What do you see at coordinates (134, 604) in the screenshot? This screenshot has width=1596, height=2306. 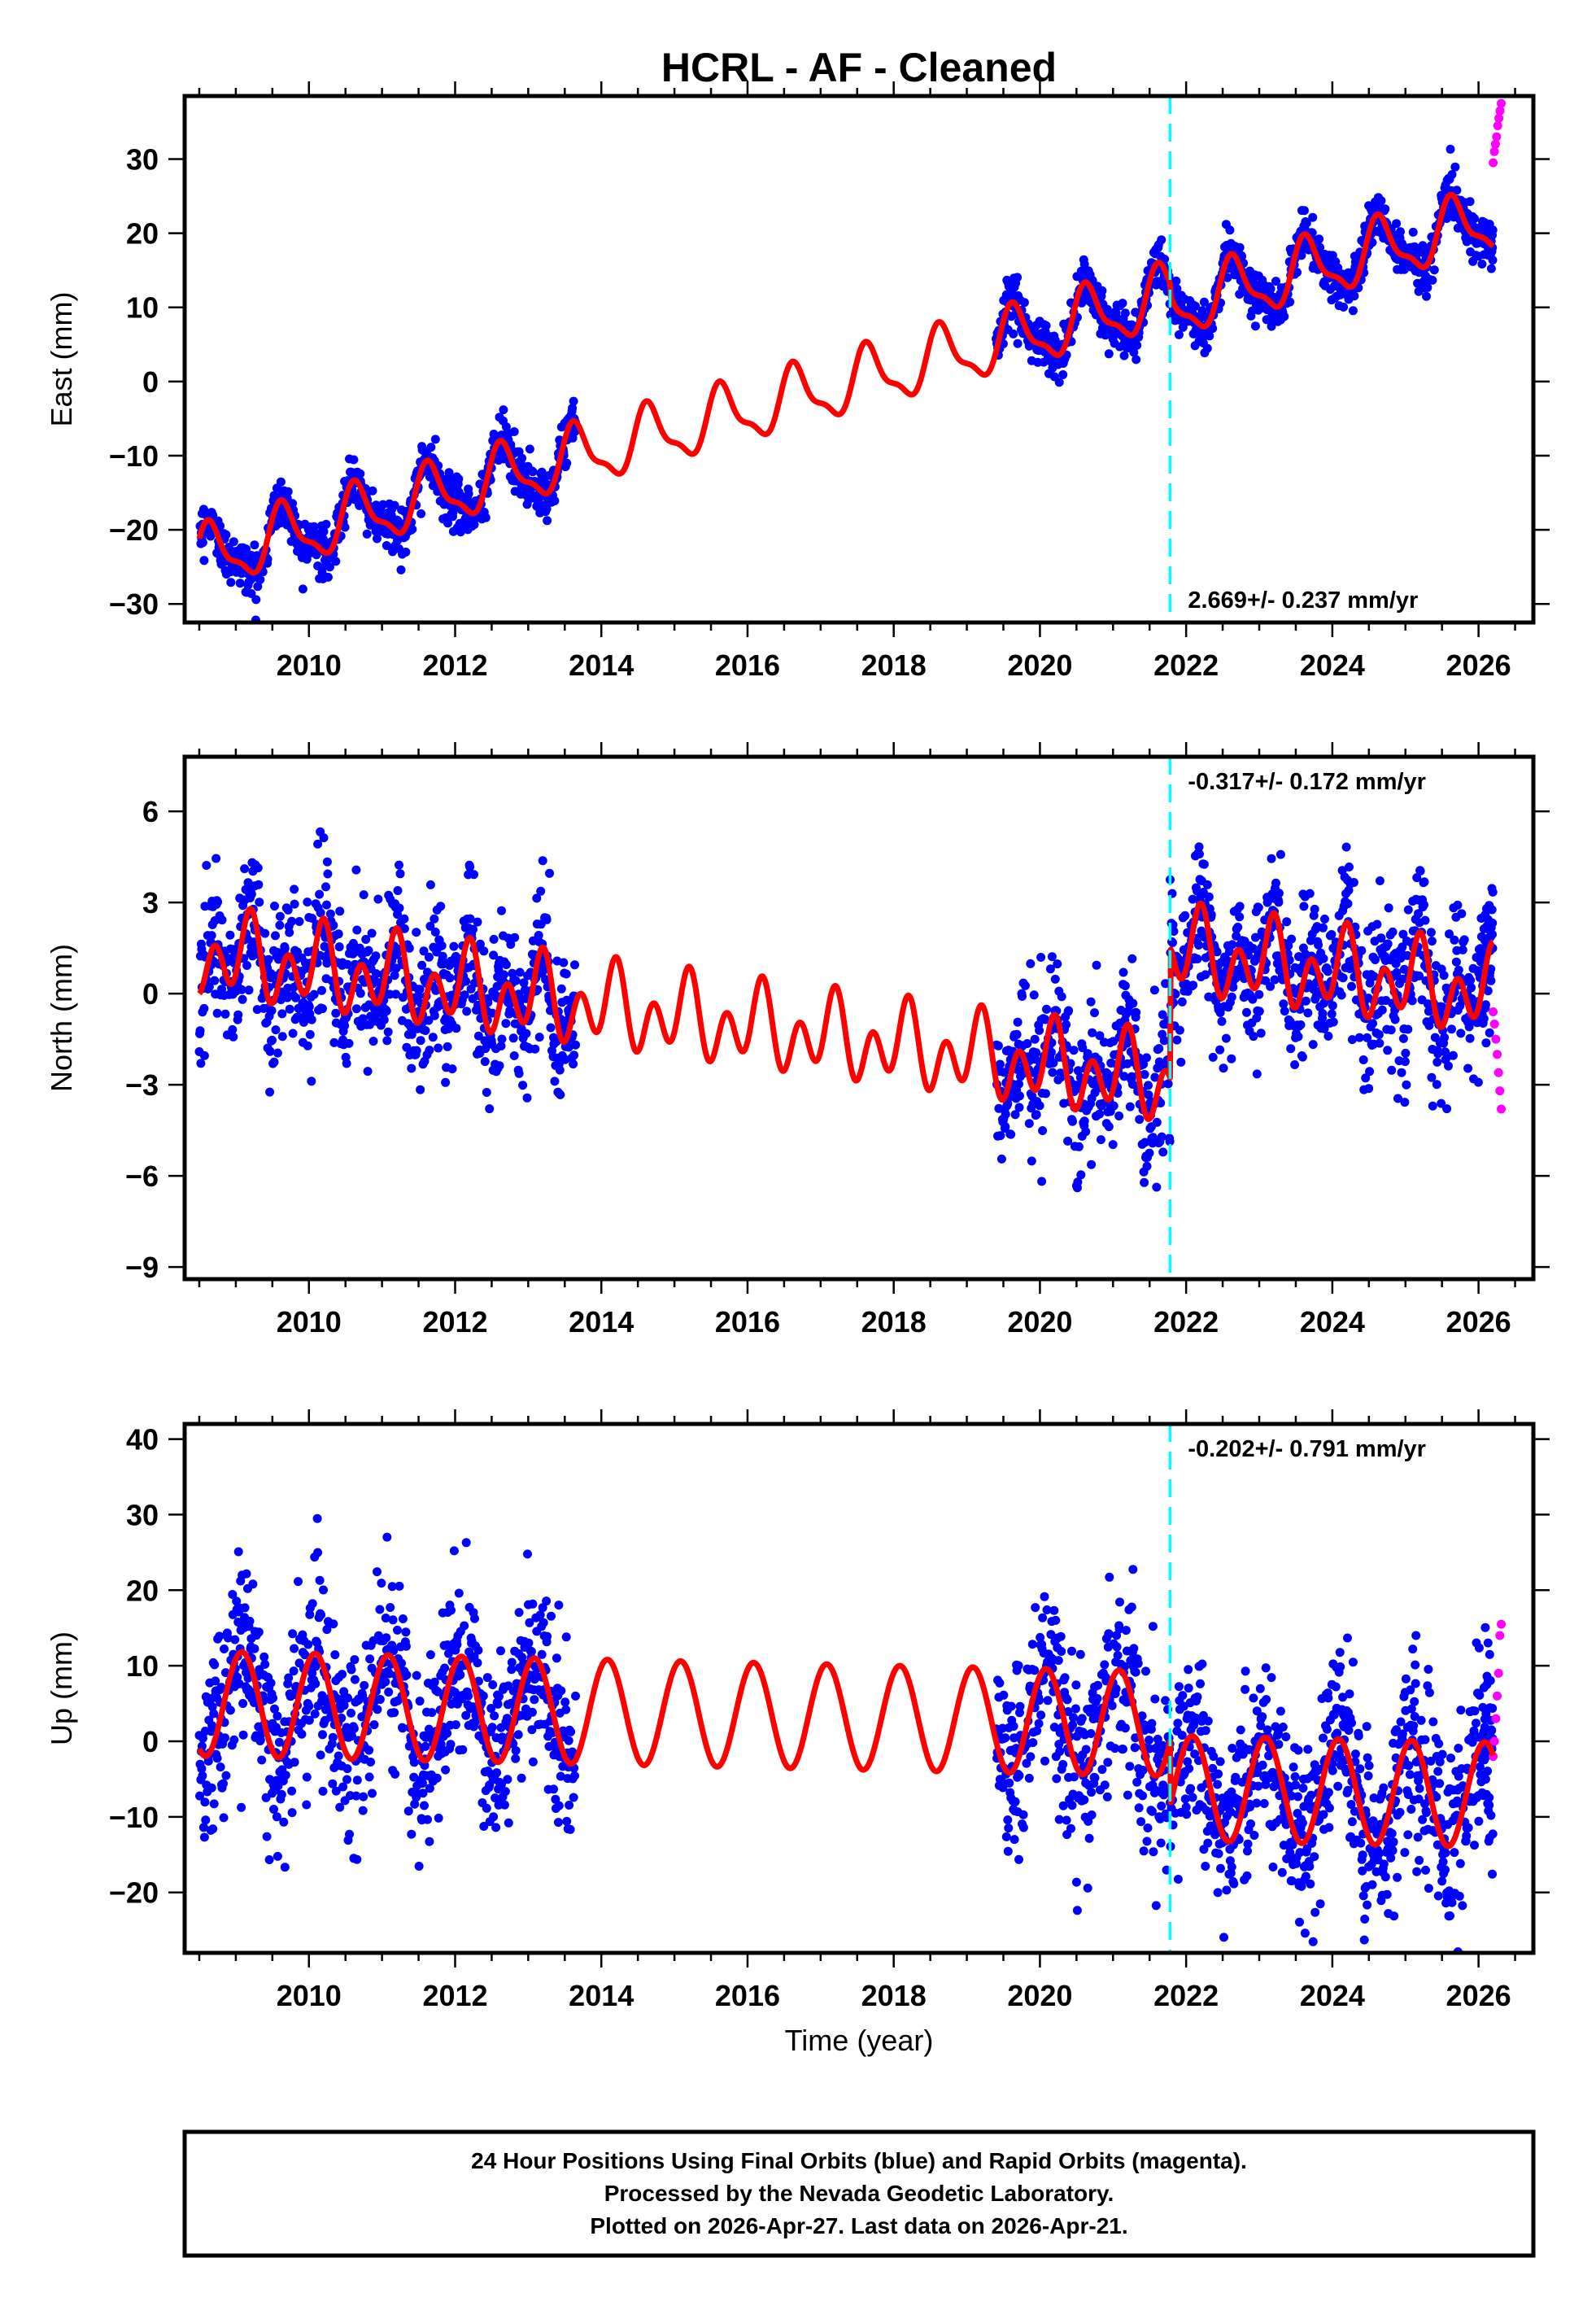 I see `y-tick-label: −30` at bounding box center [134, 604].